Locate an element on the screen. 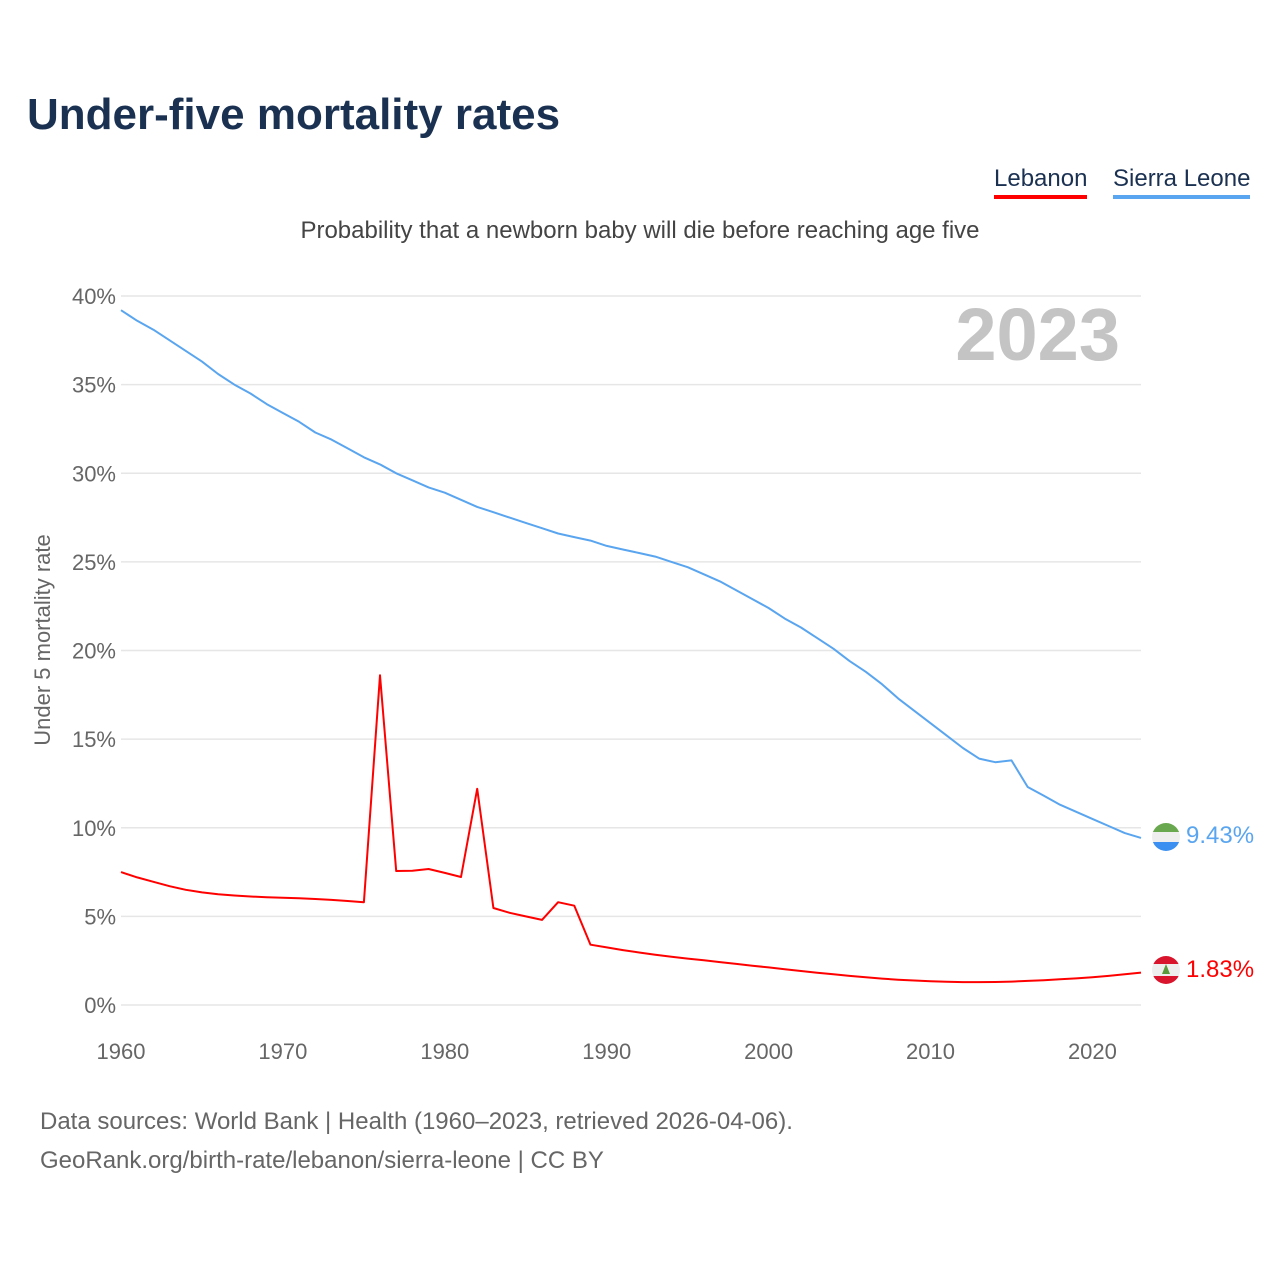 This screenshot has height=1280, width=1280. y-tick-label: 10% is located at coordinates (94, 828).